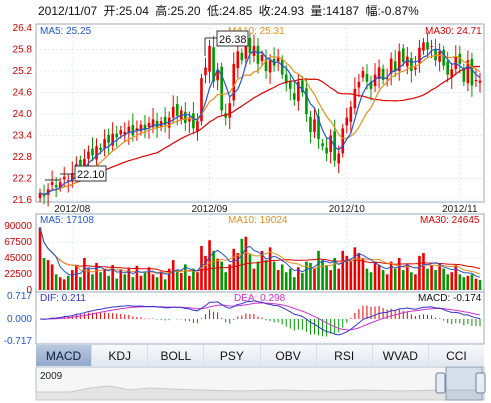  Describe the element at coordinates (399, 355) in the screenshot. I see `tab-wvad: WVAD` at that location.